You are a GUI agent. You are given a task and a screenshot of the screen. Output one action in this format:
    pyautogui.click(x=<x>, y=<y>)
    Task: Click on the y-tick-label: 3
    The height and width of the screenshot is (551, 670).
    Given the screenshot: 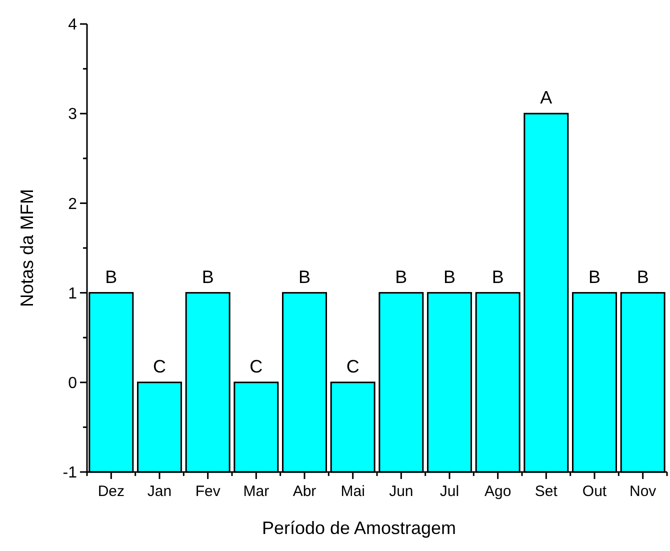 What is the action you would take?
    pyautogui.click(x=73, y=115)
    